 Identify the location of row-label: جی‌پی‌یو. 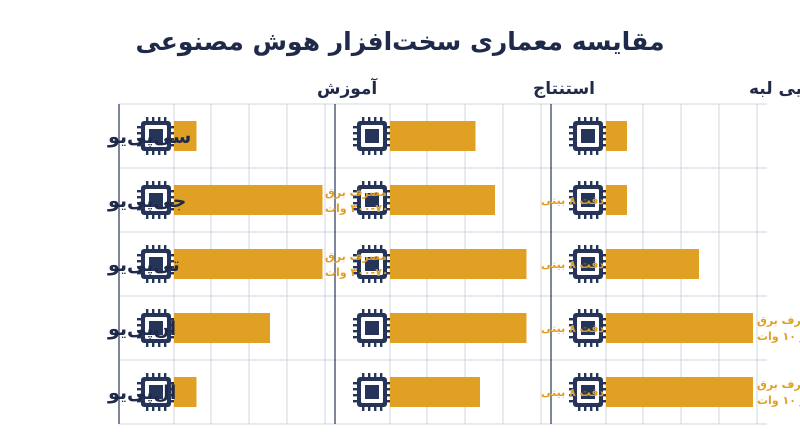
(146, 201).